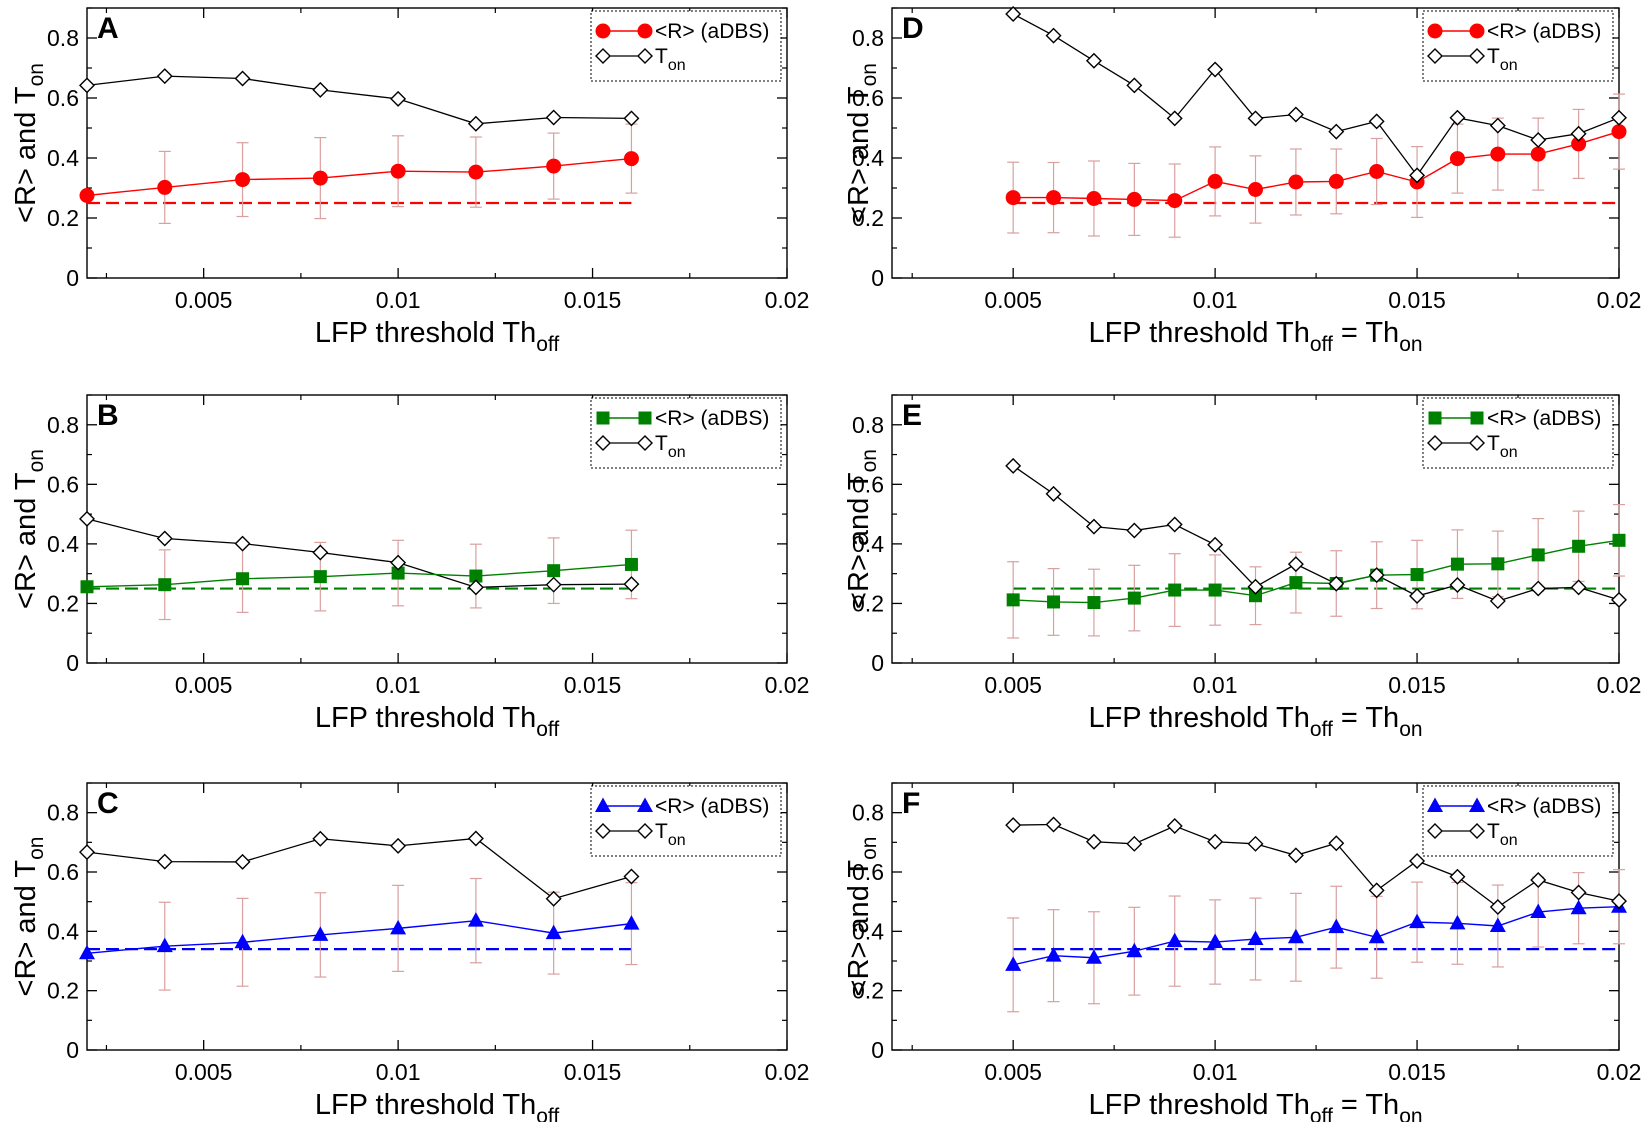 This screenshot has height=1127, width=1644. Describe the element at coordinates (1509, 65) in the screenshot. I see `legend-ton-sub: on` at that location.